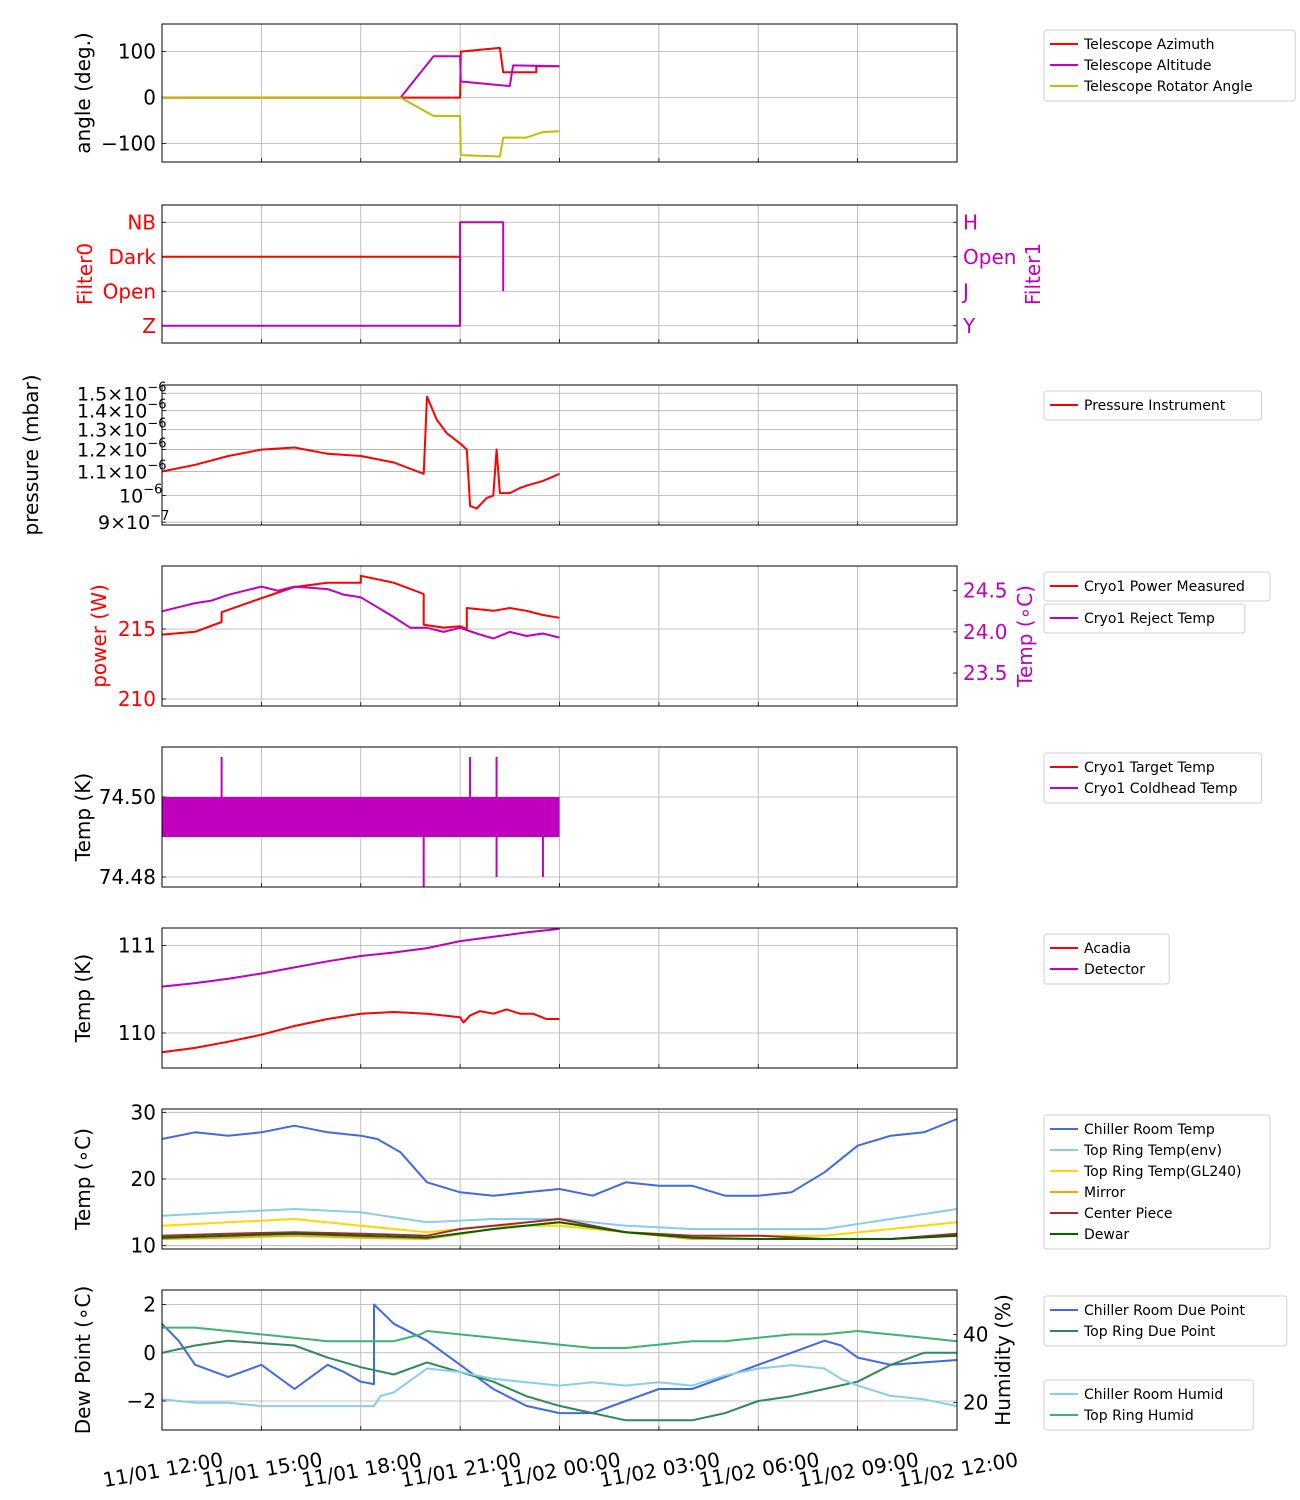 The image size is (1300, 1500). I want to click on y-tick-label: NB, so click(141, 222).